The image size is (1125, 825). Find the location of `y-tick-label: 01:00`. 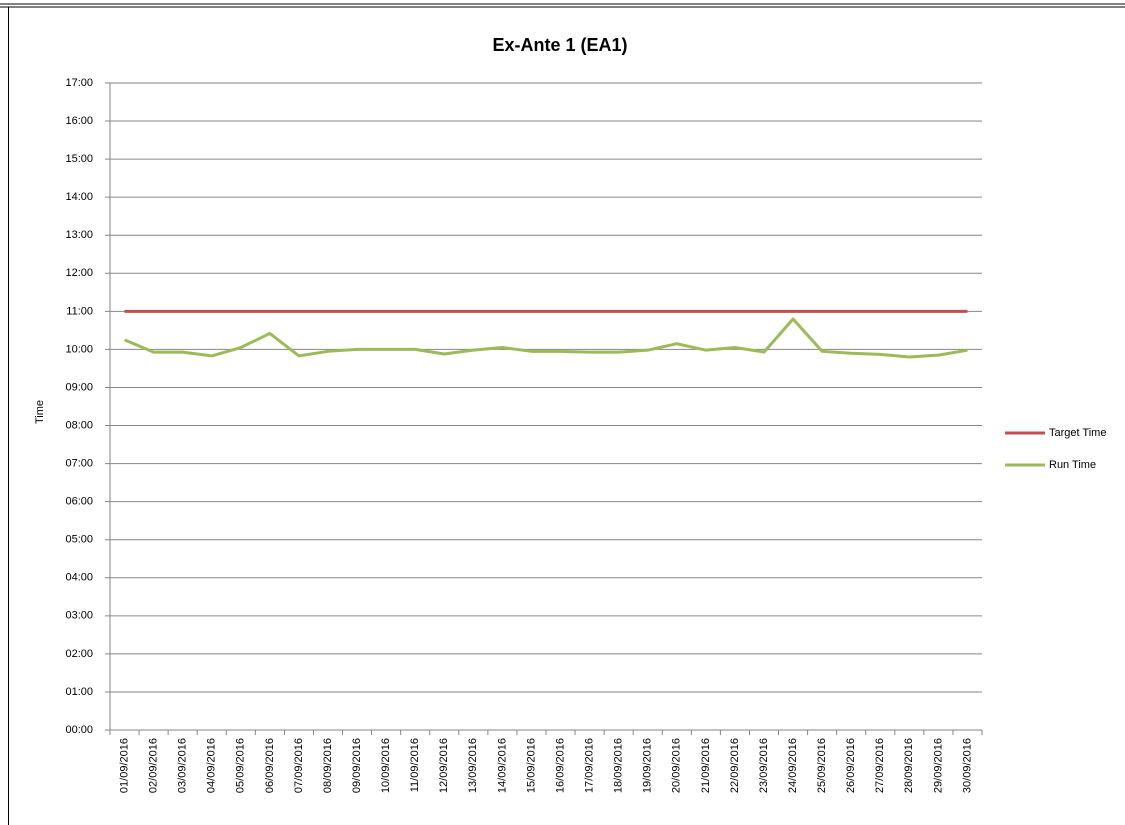

y-tick-label: 01:00 is located at coordinates (79, 692).